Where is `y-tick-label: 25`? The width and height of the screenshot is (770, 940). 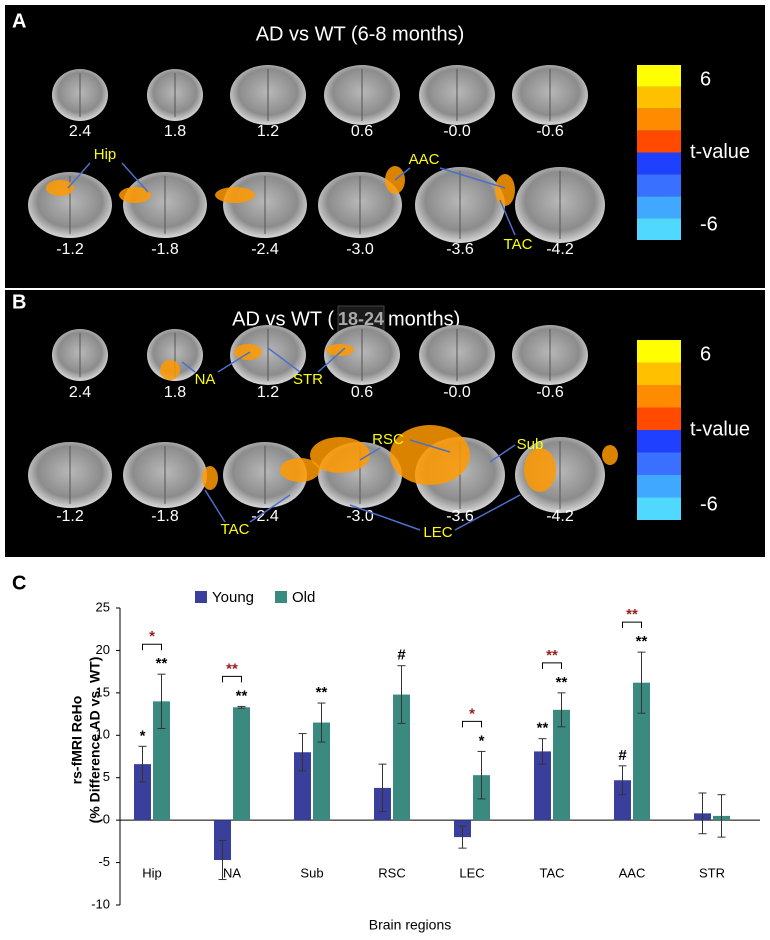
y-tick-label: 25 is located at coordinates (103, 606).